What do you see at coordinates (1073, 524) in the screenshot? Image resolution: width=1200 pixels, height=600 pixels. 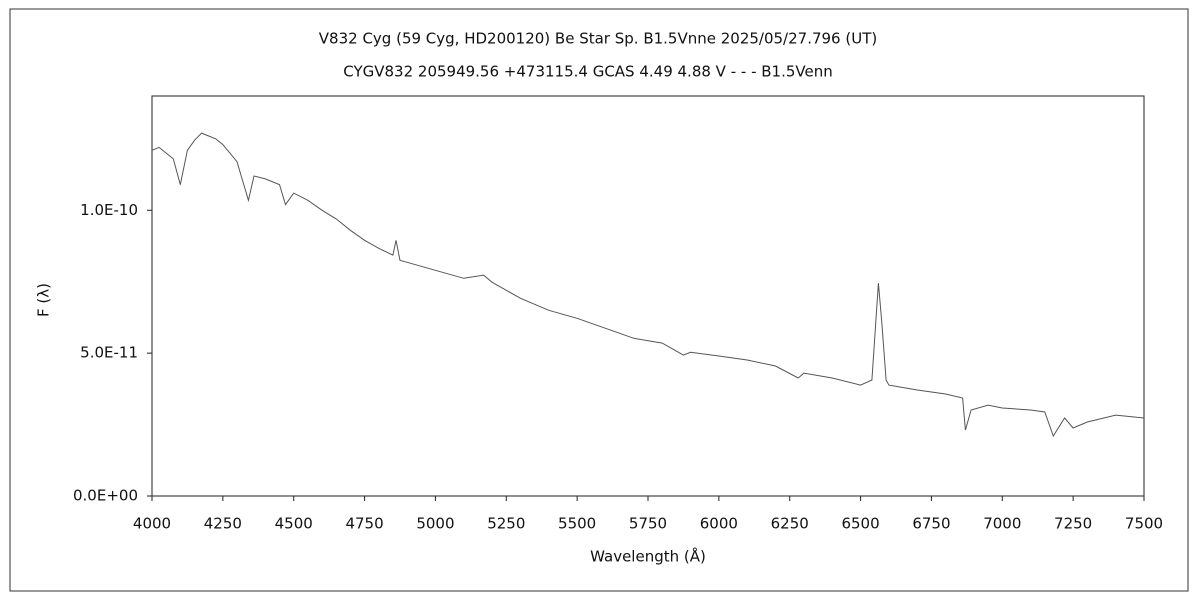 I see `x-tick-label: 7250` at bounding box center [1073, 524].